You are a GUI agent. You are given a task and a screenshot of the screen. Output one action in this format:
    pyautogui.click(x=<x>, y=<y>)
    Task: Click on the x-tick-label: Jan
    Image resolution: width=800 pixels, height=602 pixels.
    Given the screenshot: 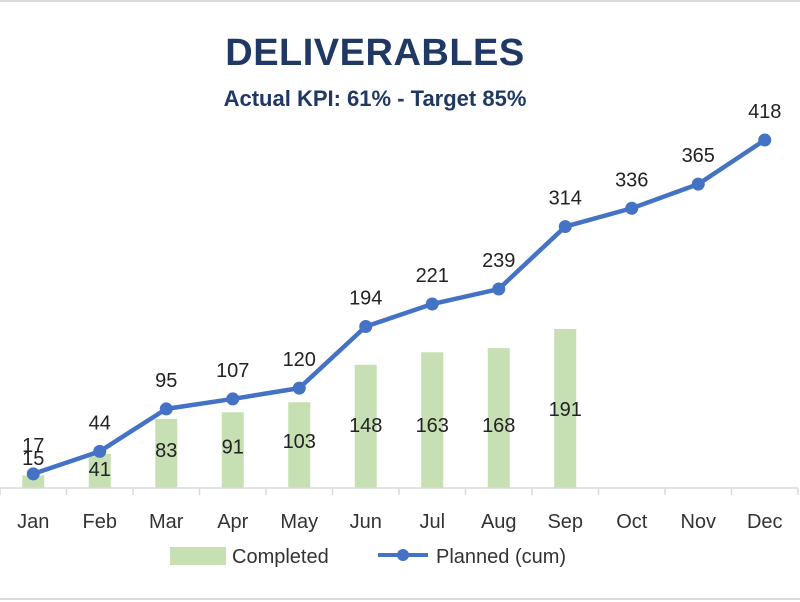 What is the action you would take?
    pyautogui.click(x=33, y=522)
    